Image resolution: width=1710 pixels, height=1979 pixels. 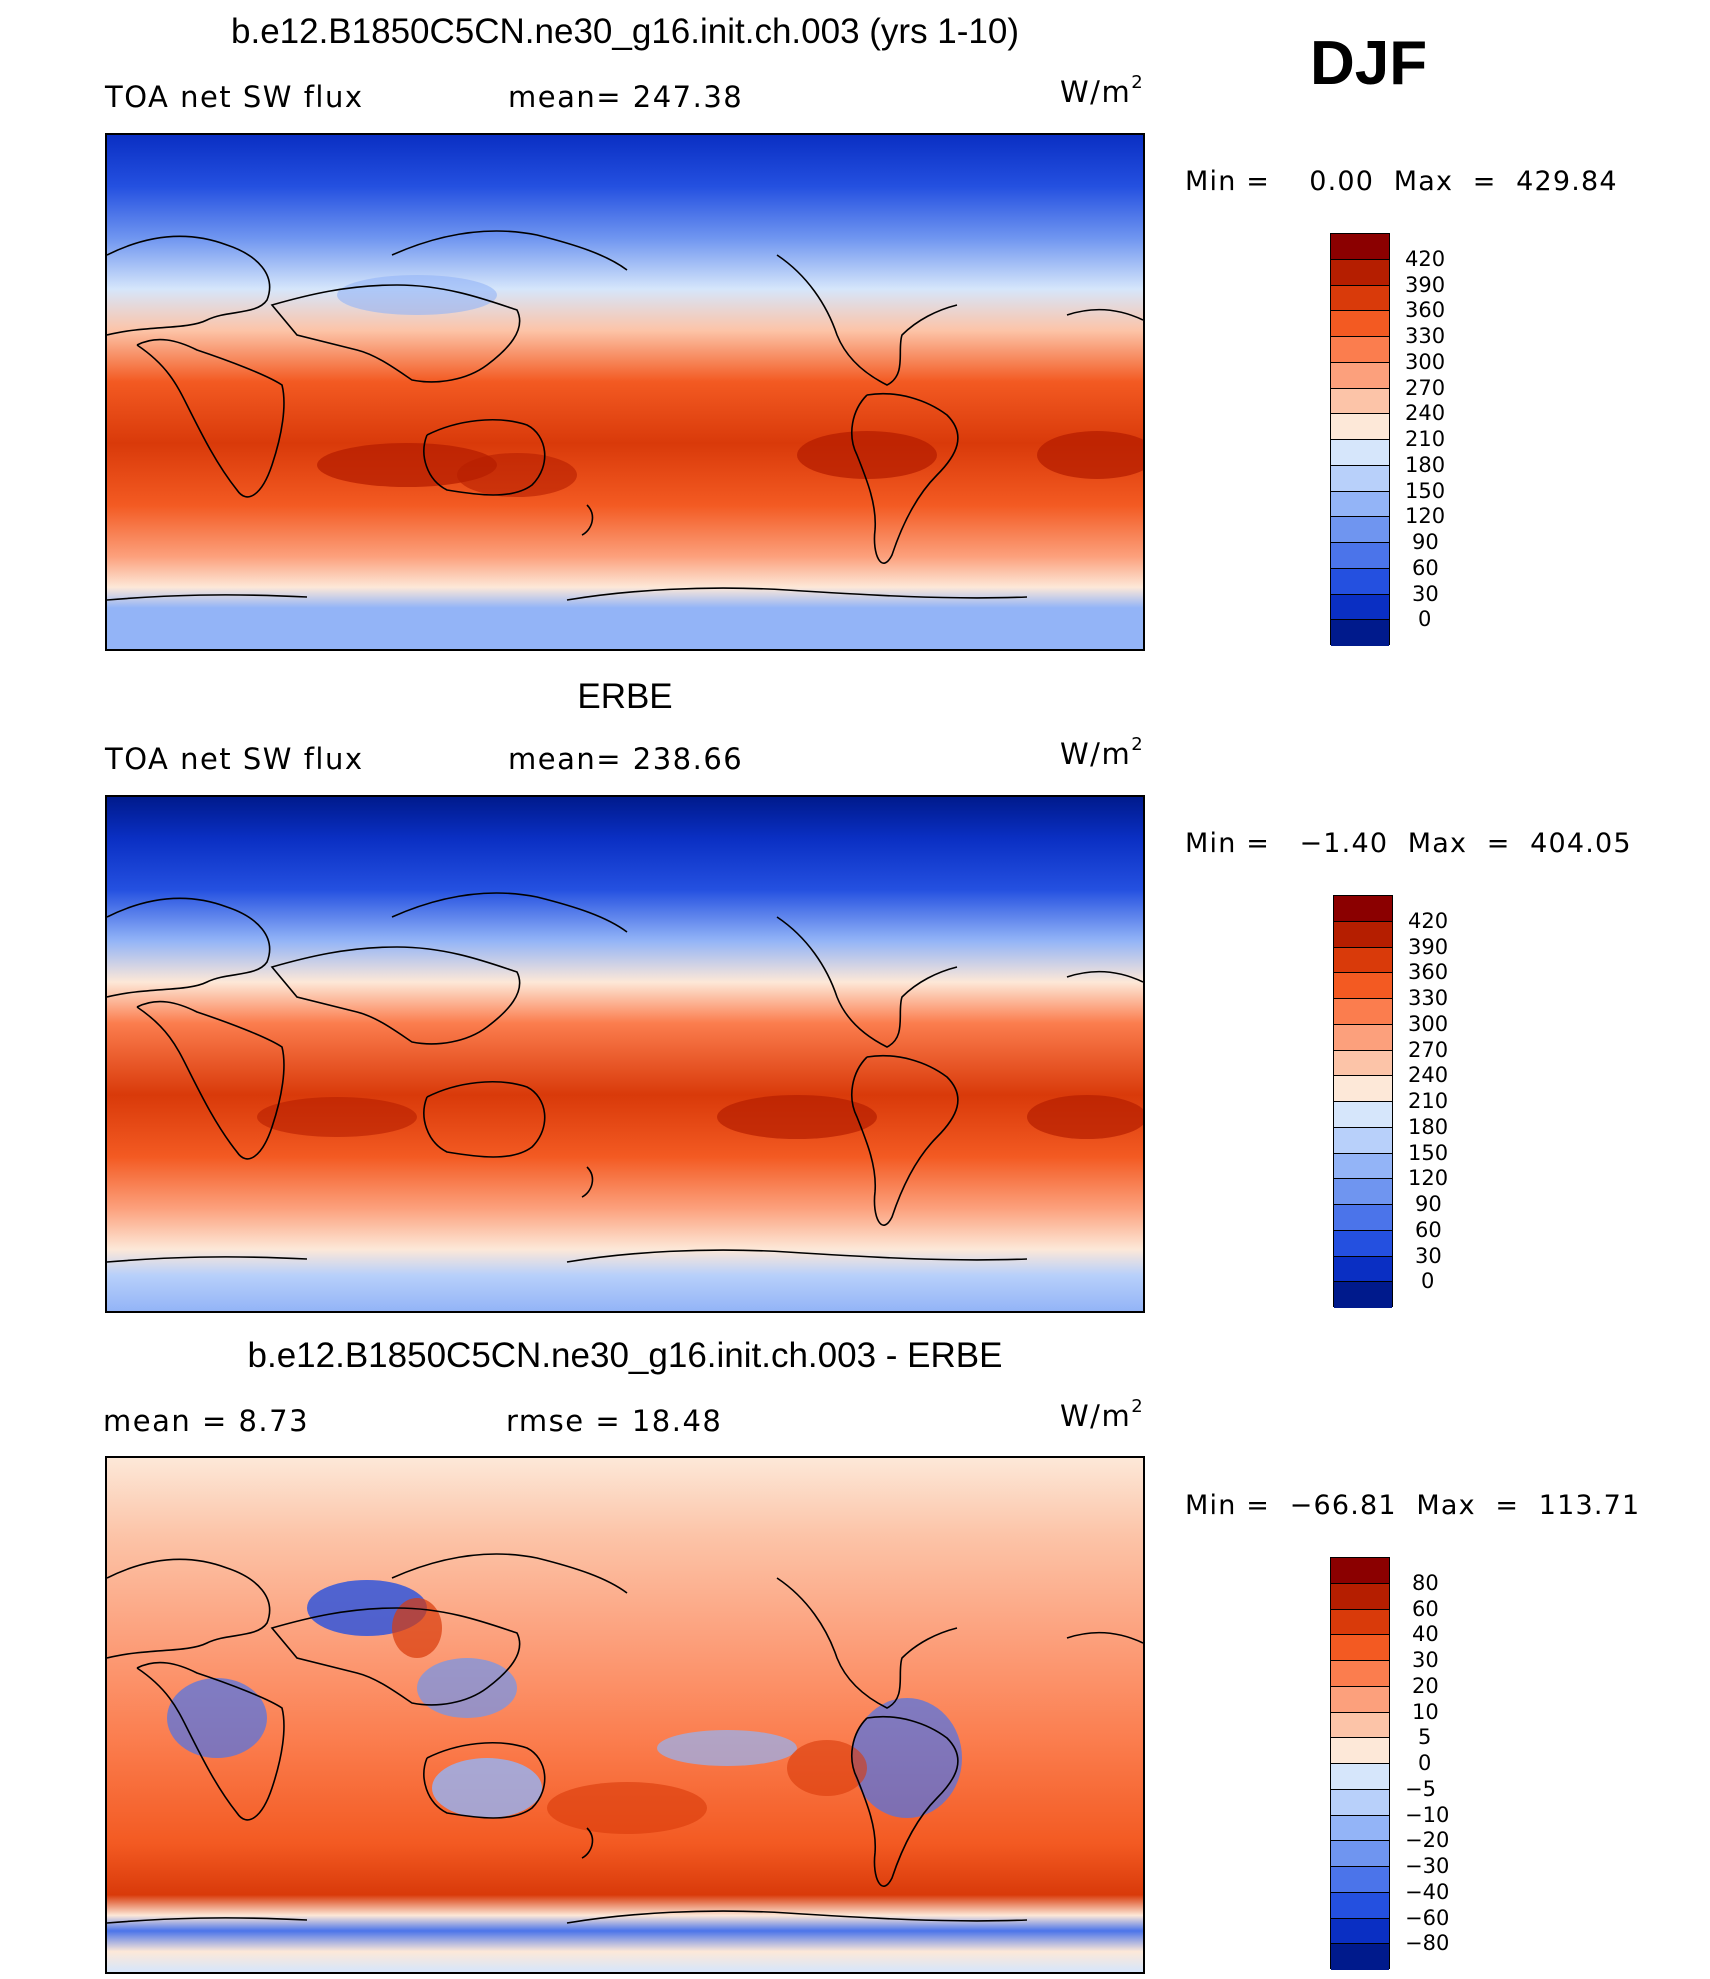 What do you see at coordinates (1101, 752) in the screenshot?
I see `panel-2-units: W/m2` at bounding box center [1101, 752].